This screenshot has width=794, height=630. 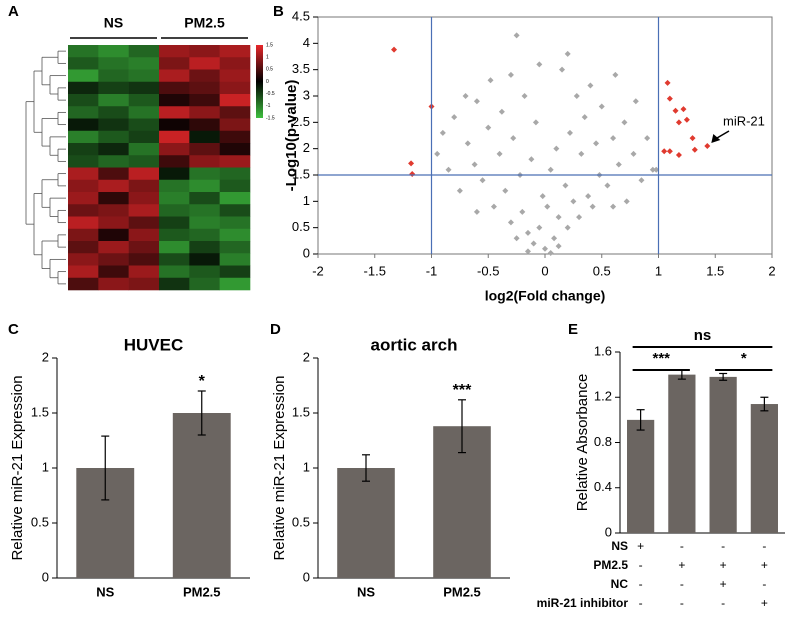 What do you see at coordinates (270, 94) in the screenshot?
I see `colorbar-tick-label: -0.5` at bounding box center [270, 94].